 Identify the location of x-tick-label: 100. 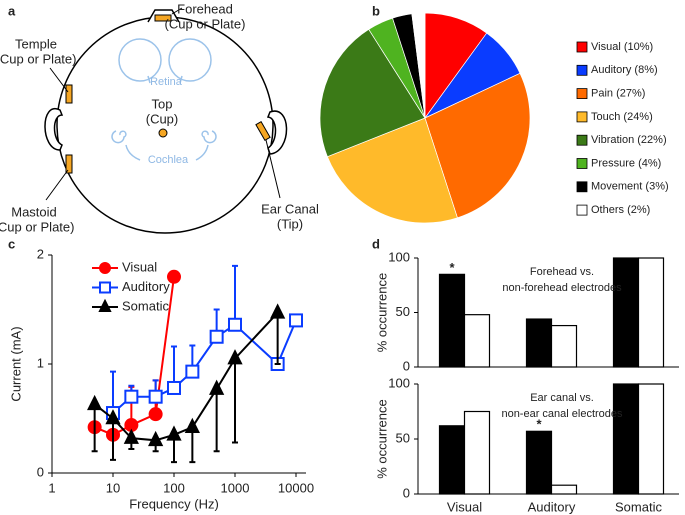
(174, 487).